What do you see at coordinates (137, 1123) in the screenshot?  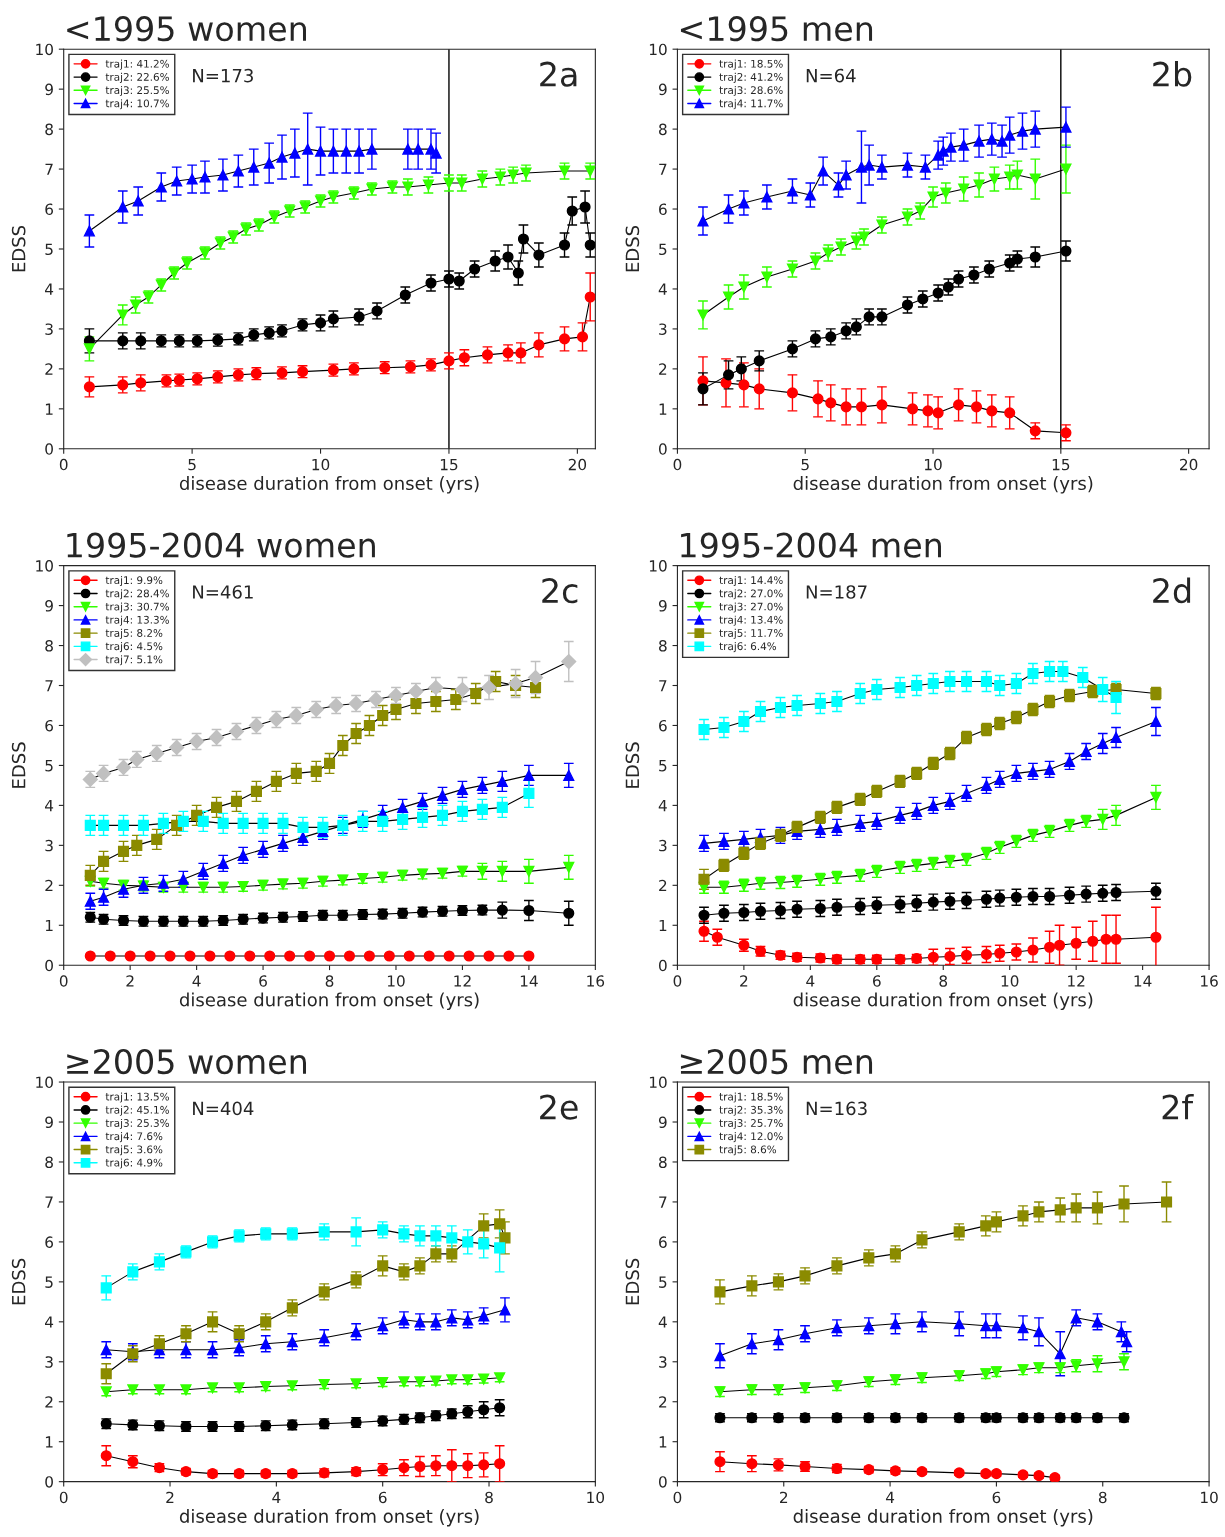 I see `legend-label: traj3: 25.3%` at bounding box center [137, 1123].